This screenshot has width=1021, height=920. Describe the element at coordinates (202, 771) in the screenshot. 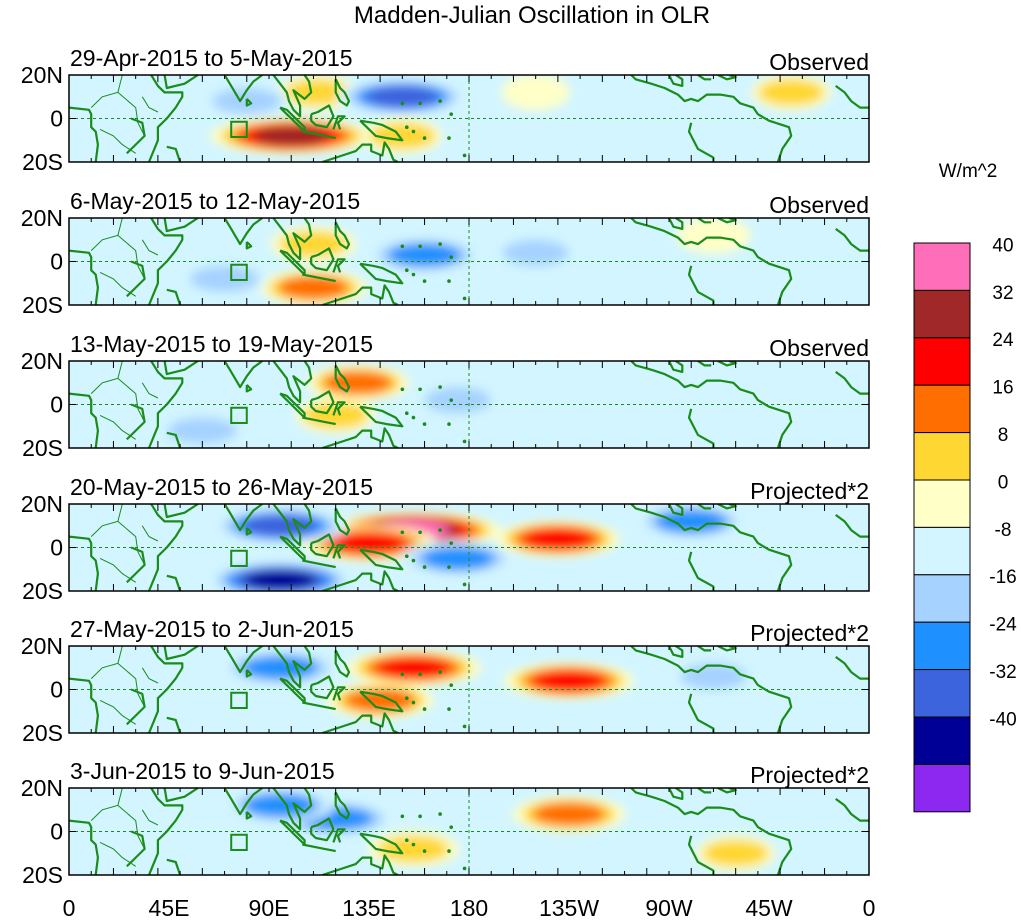

I see `panel-period: 3-Jun-2015 to 9-Jun-2015` at that location.